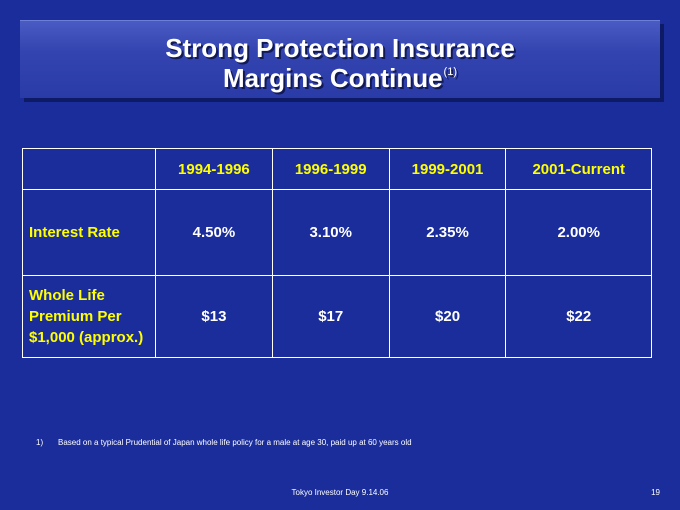 The image size is (680, 510). Describe the element at coordinates (447, 232) in the screenshot. I see `table-cell: 2.35%` at that location.